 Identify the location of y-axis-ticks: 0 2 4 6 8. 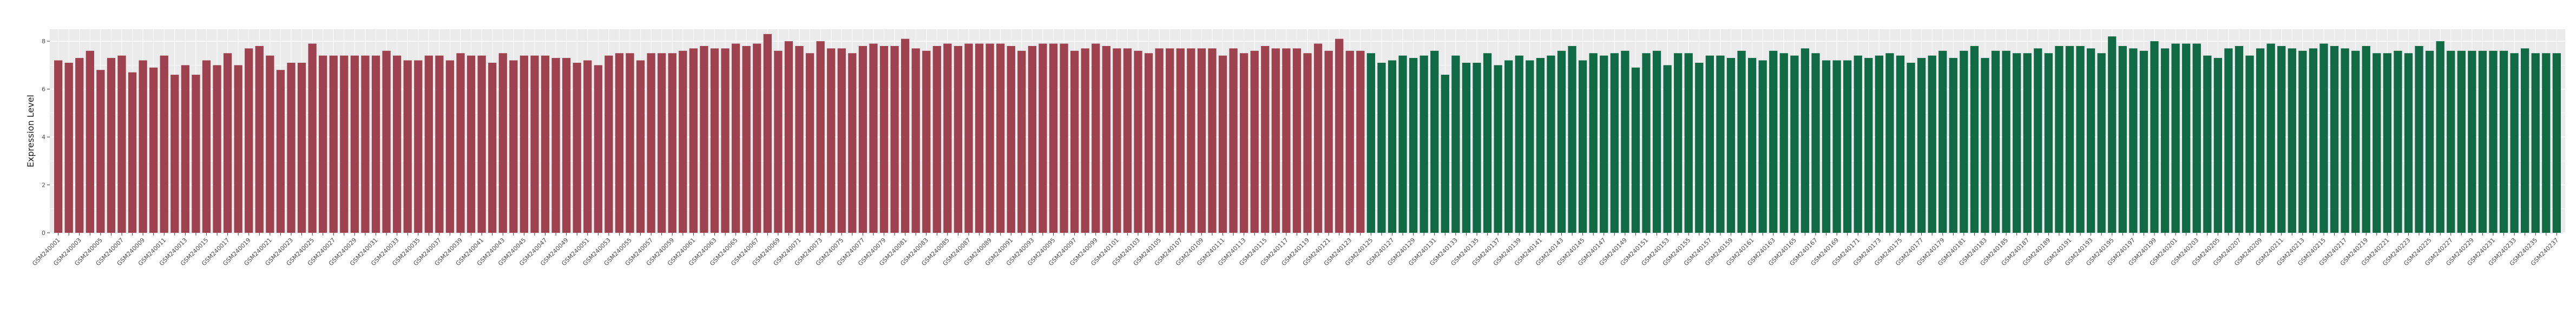
(46, 137).